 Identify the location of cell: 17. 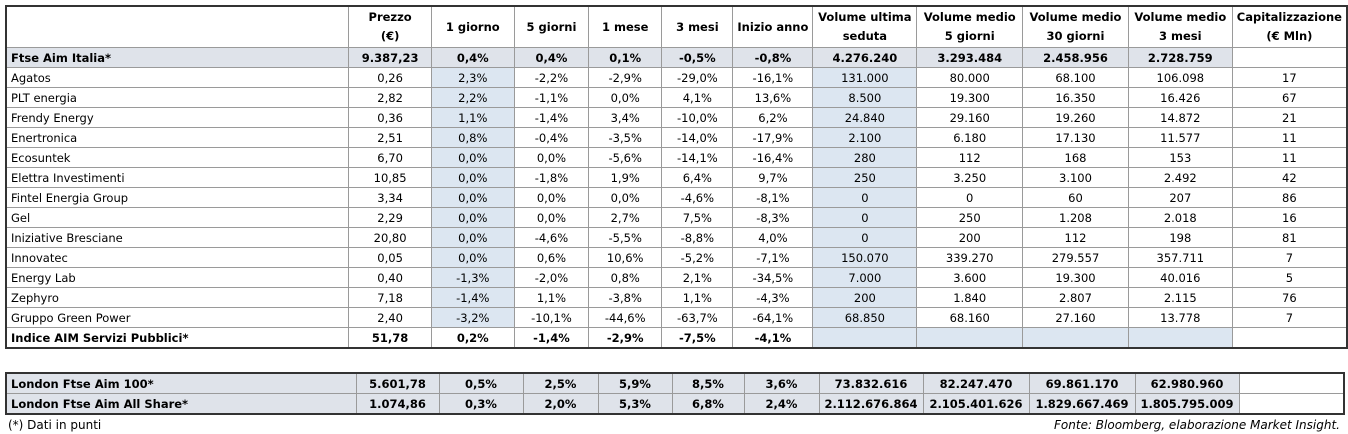
(1289, 77).